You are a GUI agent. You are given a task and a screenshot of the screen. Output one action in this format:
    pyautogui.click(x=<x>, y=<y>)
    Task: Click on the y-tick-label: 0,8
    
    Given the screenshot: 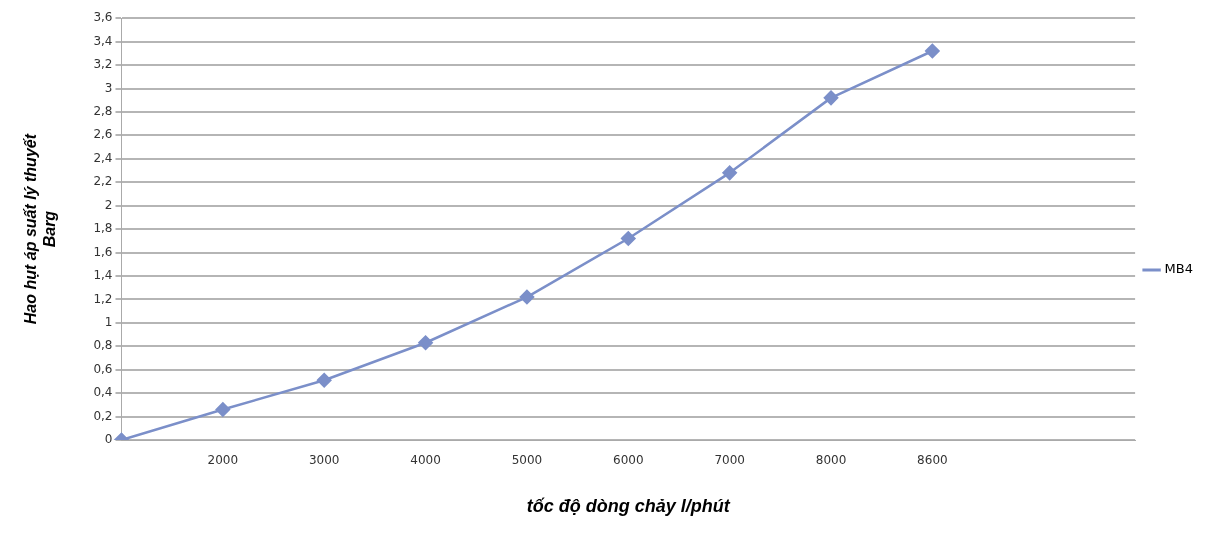 What is the action you would take?
    pyautogui.click(x=103, y=345)
    